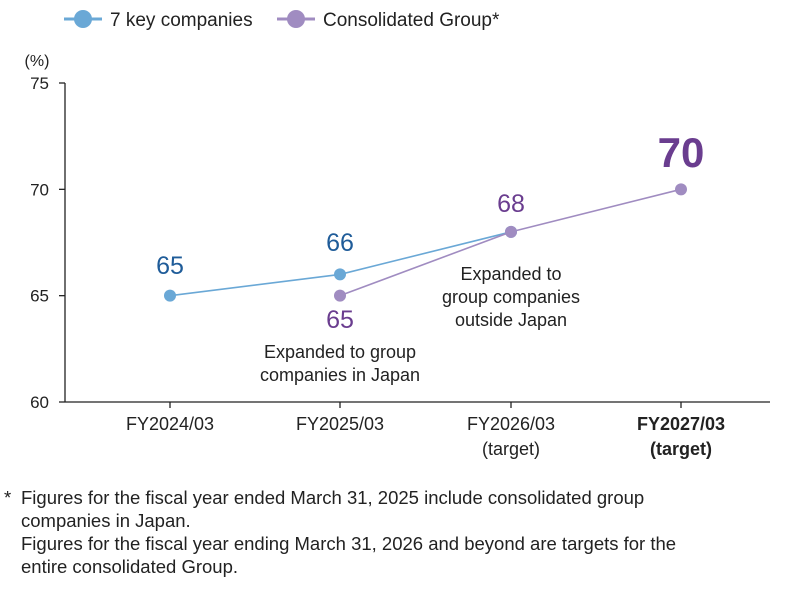  Describe the element at coordinates (511, 204) in the screenshot. I see `data-label: 68` at that location.